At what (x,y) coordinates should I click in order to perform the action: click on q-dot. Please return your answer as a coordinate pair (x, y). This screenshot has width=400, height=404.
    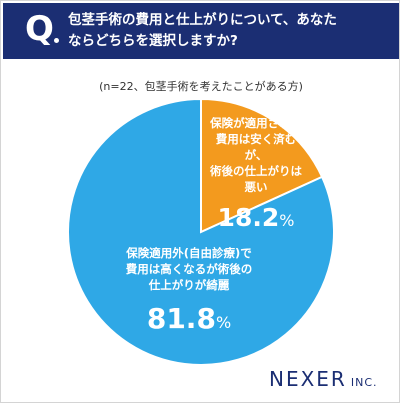
    Looking at the image, I should click on (56, 40).